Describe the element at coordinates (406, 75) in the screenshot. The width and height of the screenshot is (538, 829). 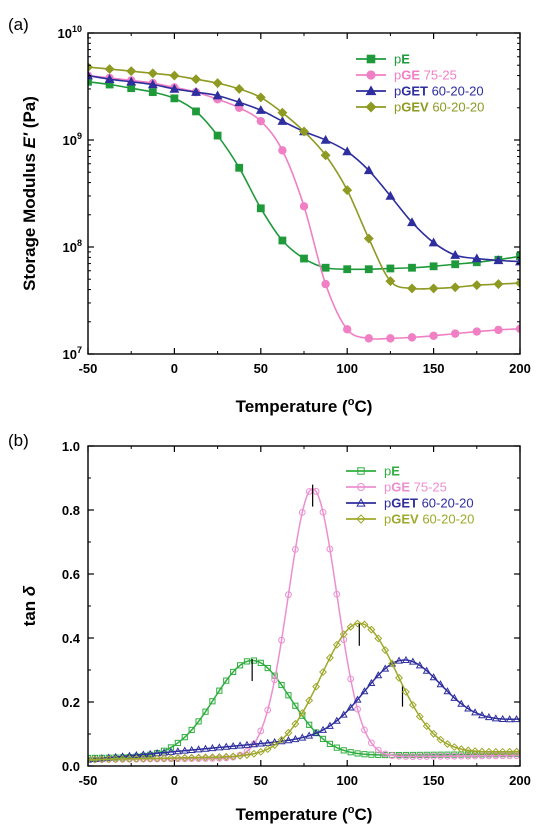
I see `legend-item: pGE 75-25` at that location.